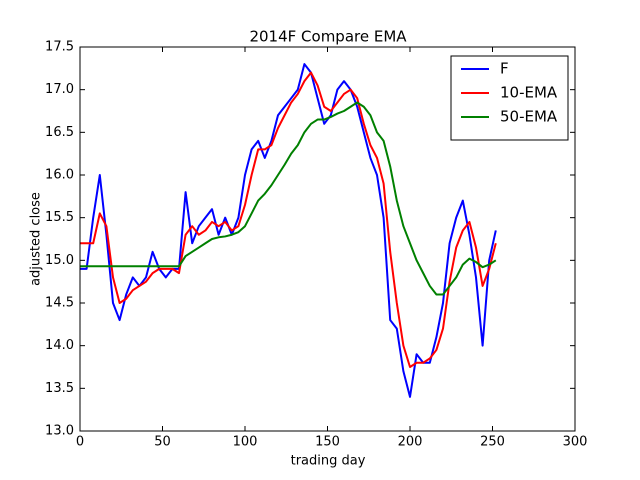 This screenshot has width=640, height=480. What do you see at coordinates (504, 69) in the screenshot?
I see `legend-label: F` at bounding box center [504, 69].